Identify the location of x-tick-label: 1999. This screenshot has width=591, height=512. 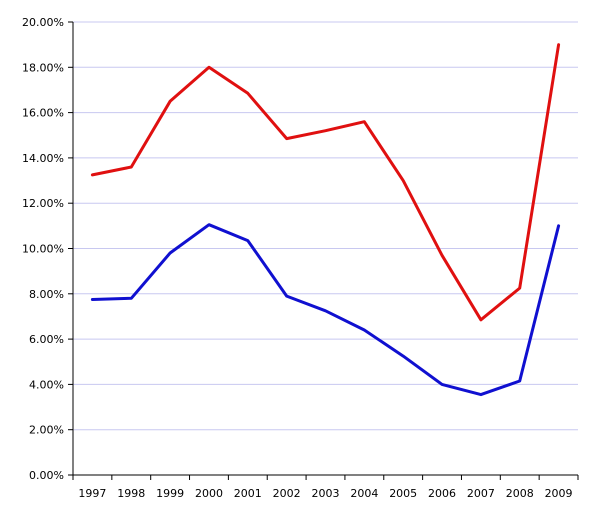
(170, 493).